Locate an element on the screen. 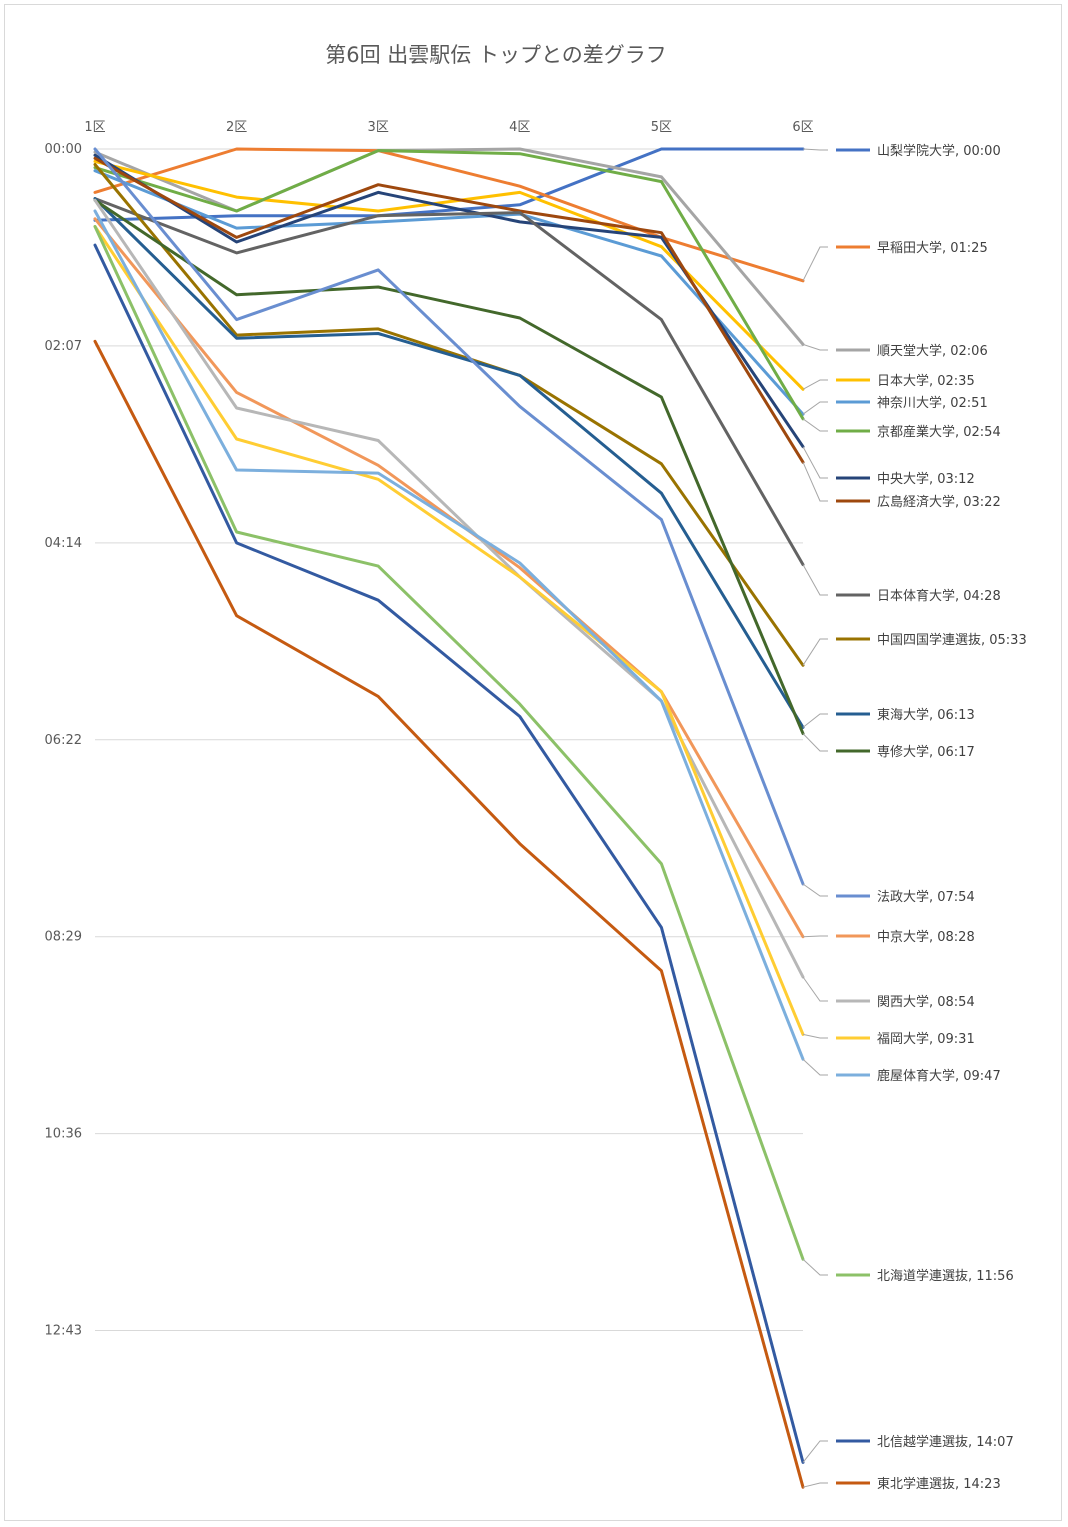  y-tick-label: 02:07 is located at coordinates (63, 346).